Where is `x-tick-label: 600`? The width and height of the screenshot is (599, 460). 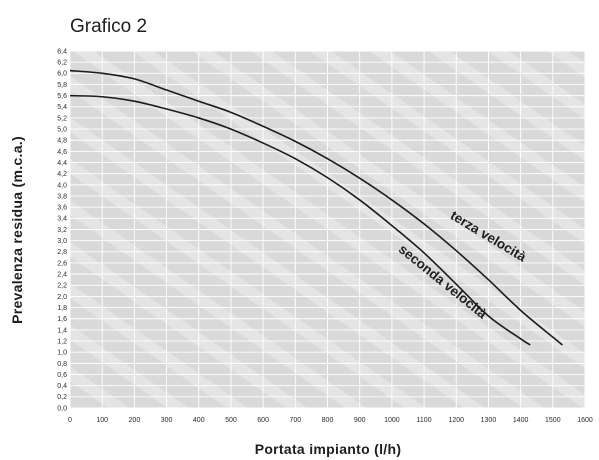 x-tick-label: 600 is located at coordinates (263, 420).